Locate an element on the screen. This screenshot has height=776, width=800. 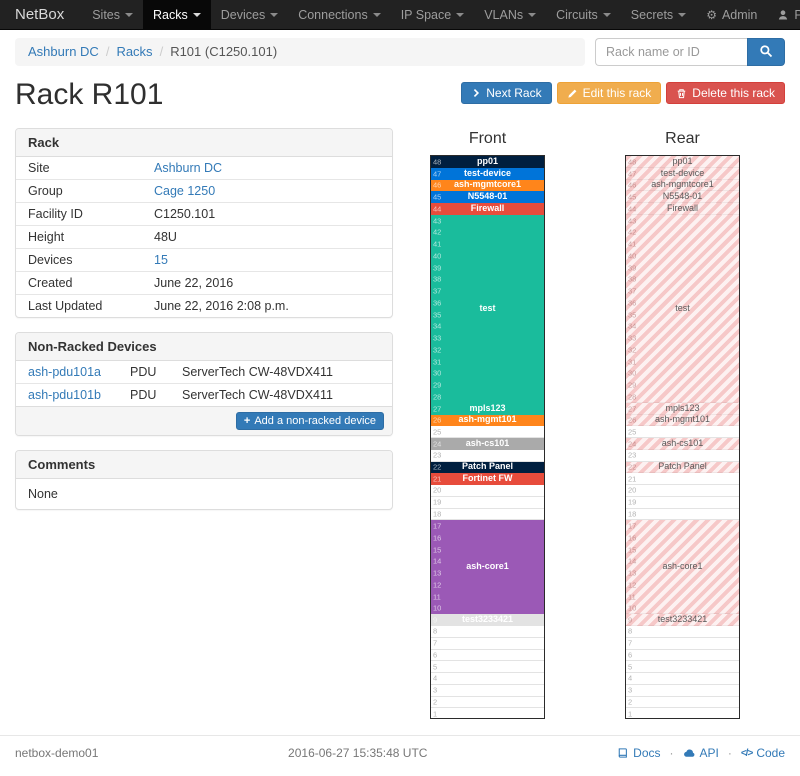
attr-row-site: Site Ashburn DC is located at coordinates (125, 168).